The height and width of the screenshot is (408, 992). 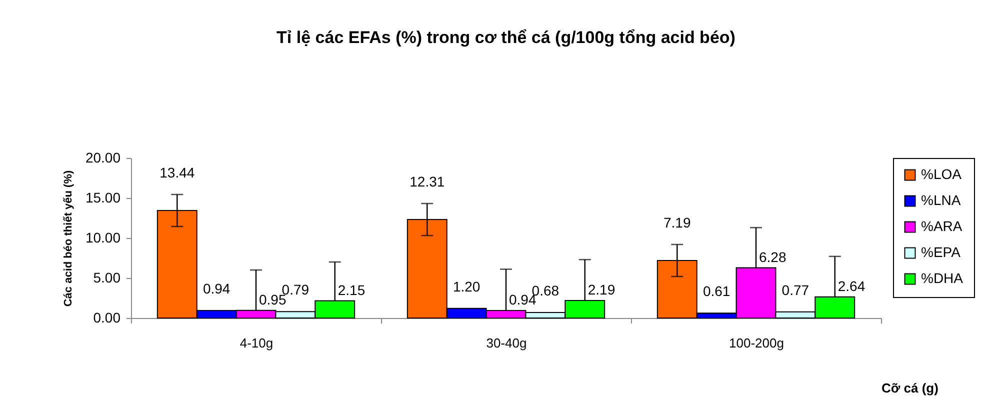 I want to click on legend-label: %ARA, so click(x=942, y=226).